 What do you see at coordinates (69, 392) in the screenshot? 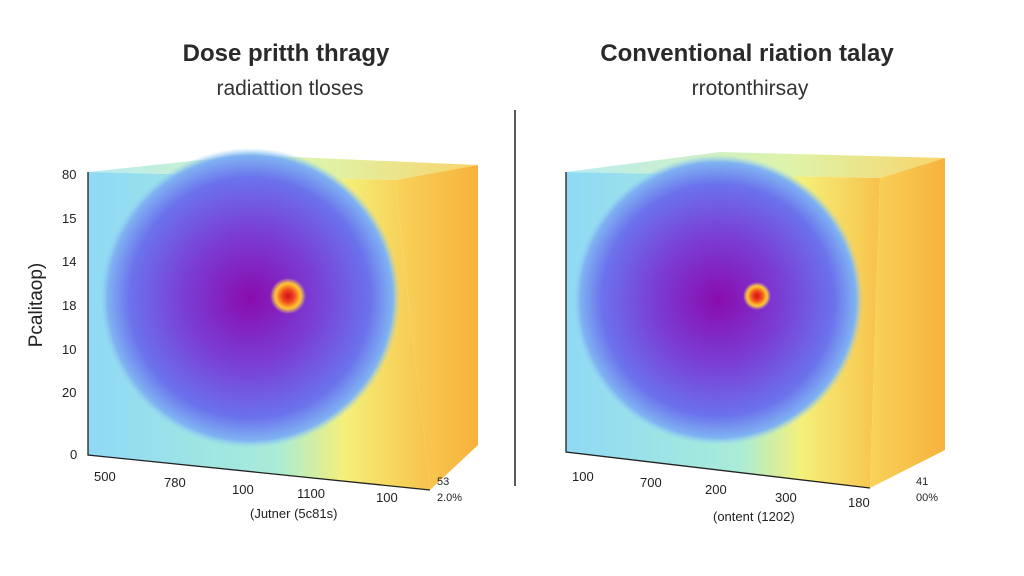
I see `y-tick: 20` at bounding box center [69, 392].